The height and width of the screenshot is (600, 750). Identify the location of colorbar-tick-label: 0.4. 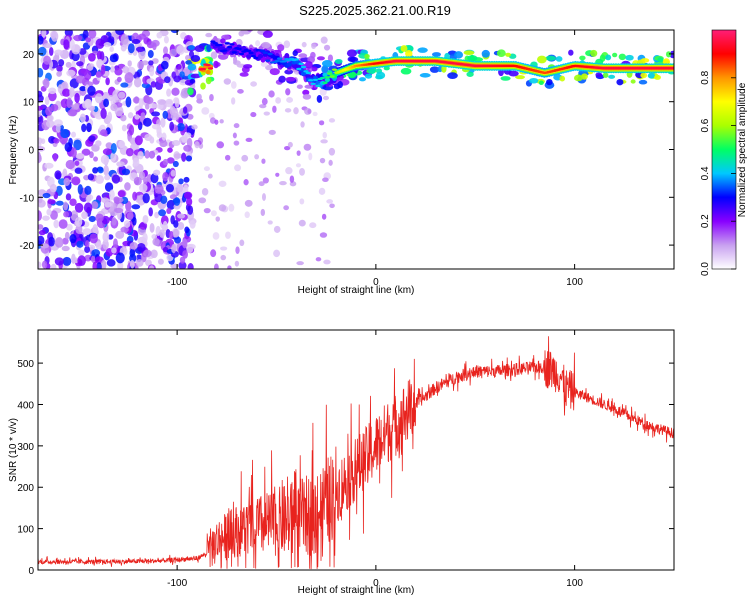
(705, 173).